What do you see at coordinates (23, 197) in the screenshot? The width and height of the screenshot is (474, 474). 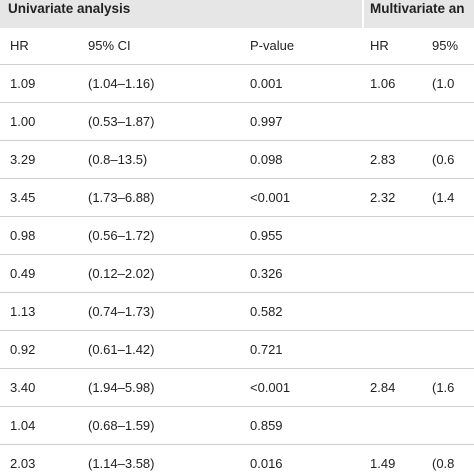 I see `table-cell: 3.45` at bounding box center [23, 197].